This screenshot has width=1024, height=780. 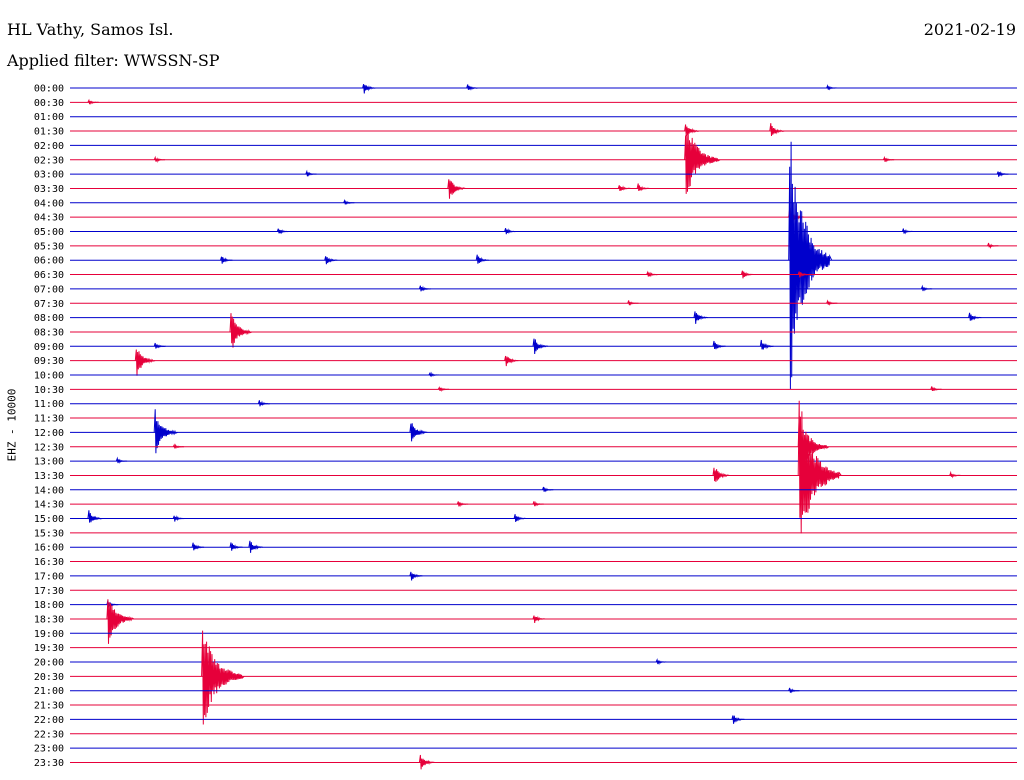 What do you see at coordinates (49, 706) in the screenshot?
I see `row-time-label: 21:30` at bounding box center [49, 706].